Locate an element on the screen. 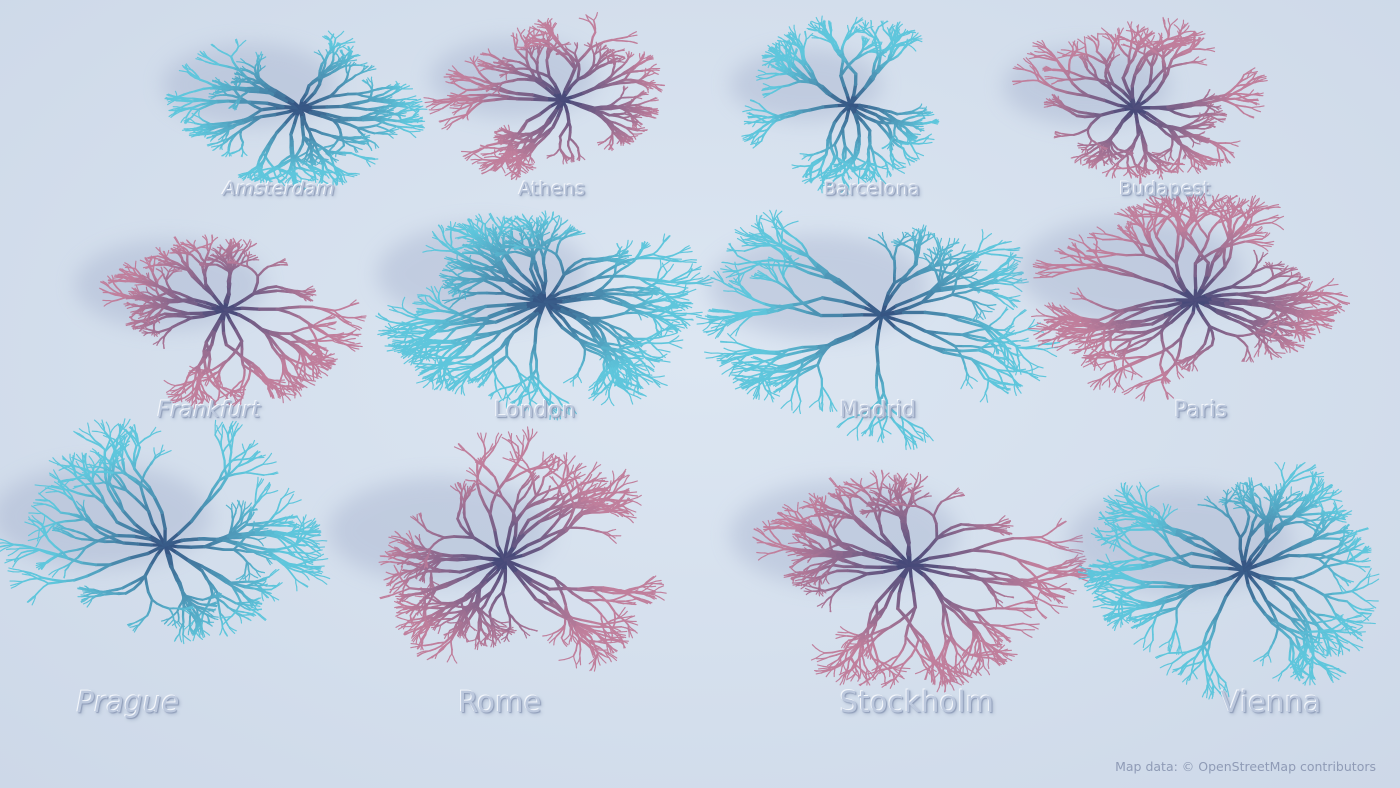 The width and height of the screenshot is (1400, 788). tree-barcelona is located at coordinates (834, 105).